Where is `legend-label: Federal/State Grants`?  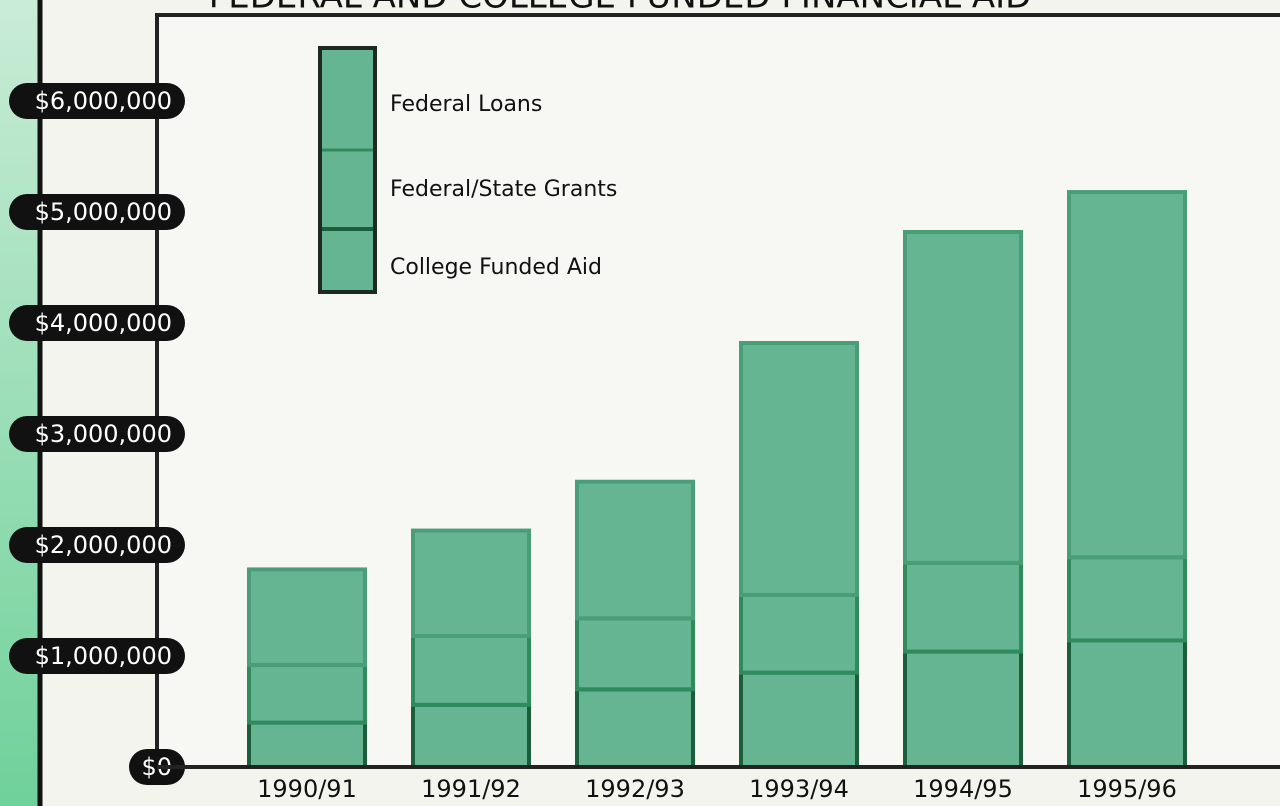
legend-label: Federal/State Grants is located at coordinates (503, 189).